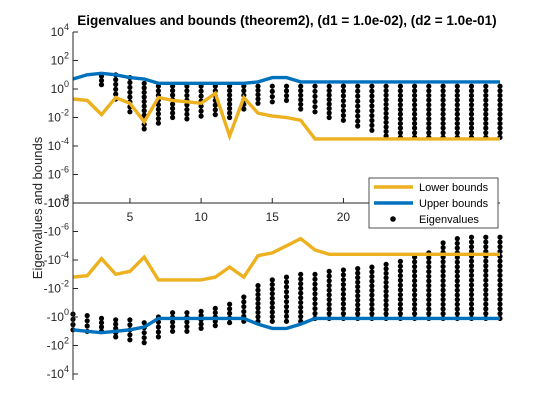 The height and width of the screenshot is (420, 560). Describe the element at coordinates (56, 201) in the screenshot. I see `y-tick-label: -10-8` at that location.